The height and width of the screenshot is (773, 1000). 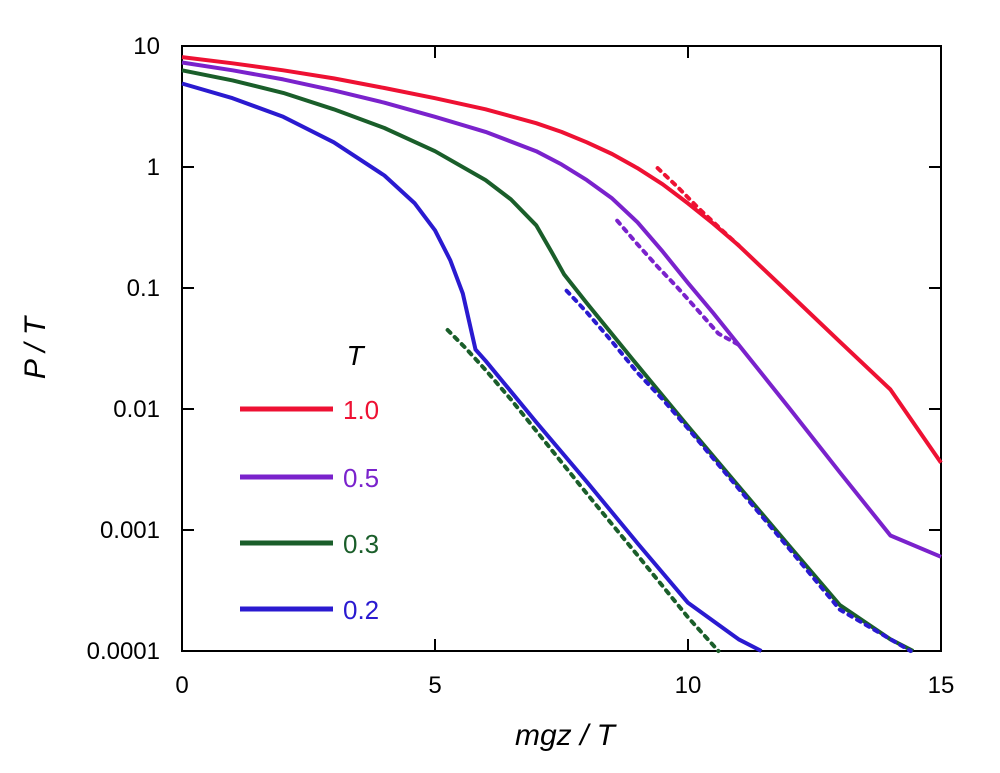 I want to click on series-line-dotted-0.3, so click(x=583, y=490).